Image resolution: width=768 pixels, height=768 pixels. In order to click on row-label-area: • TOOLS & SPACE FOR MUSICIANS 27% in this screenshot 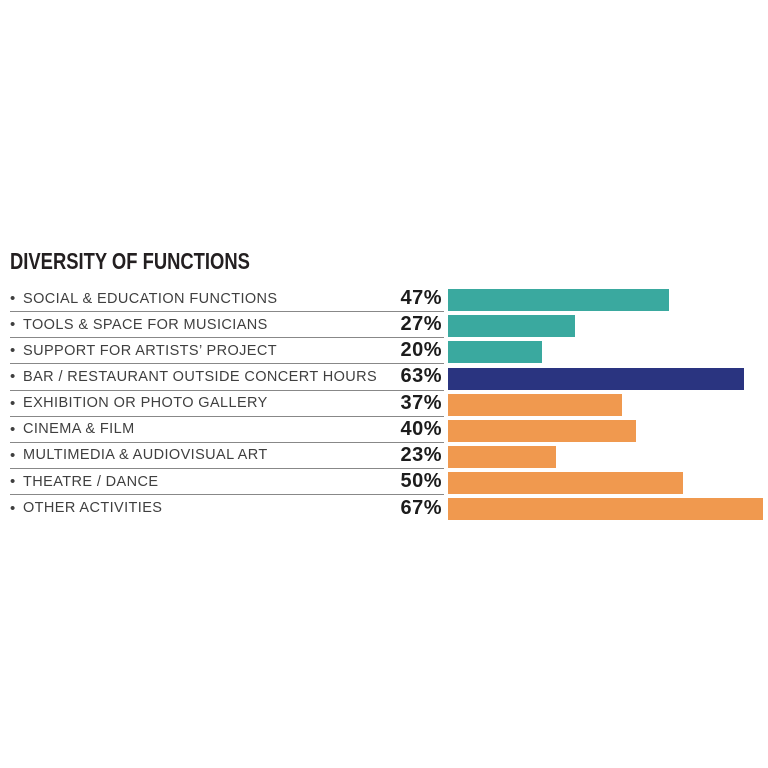, I will do `click(227, 325)`.